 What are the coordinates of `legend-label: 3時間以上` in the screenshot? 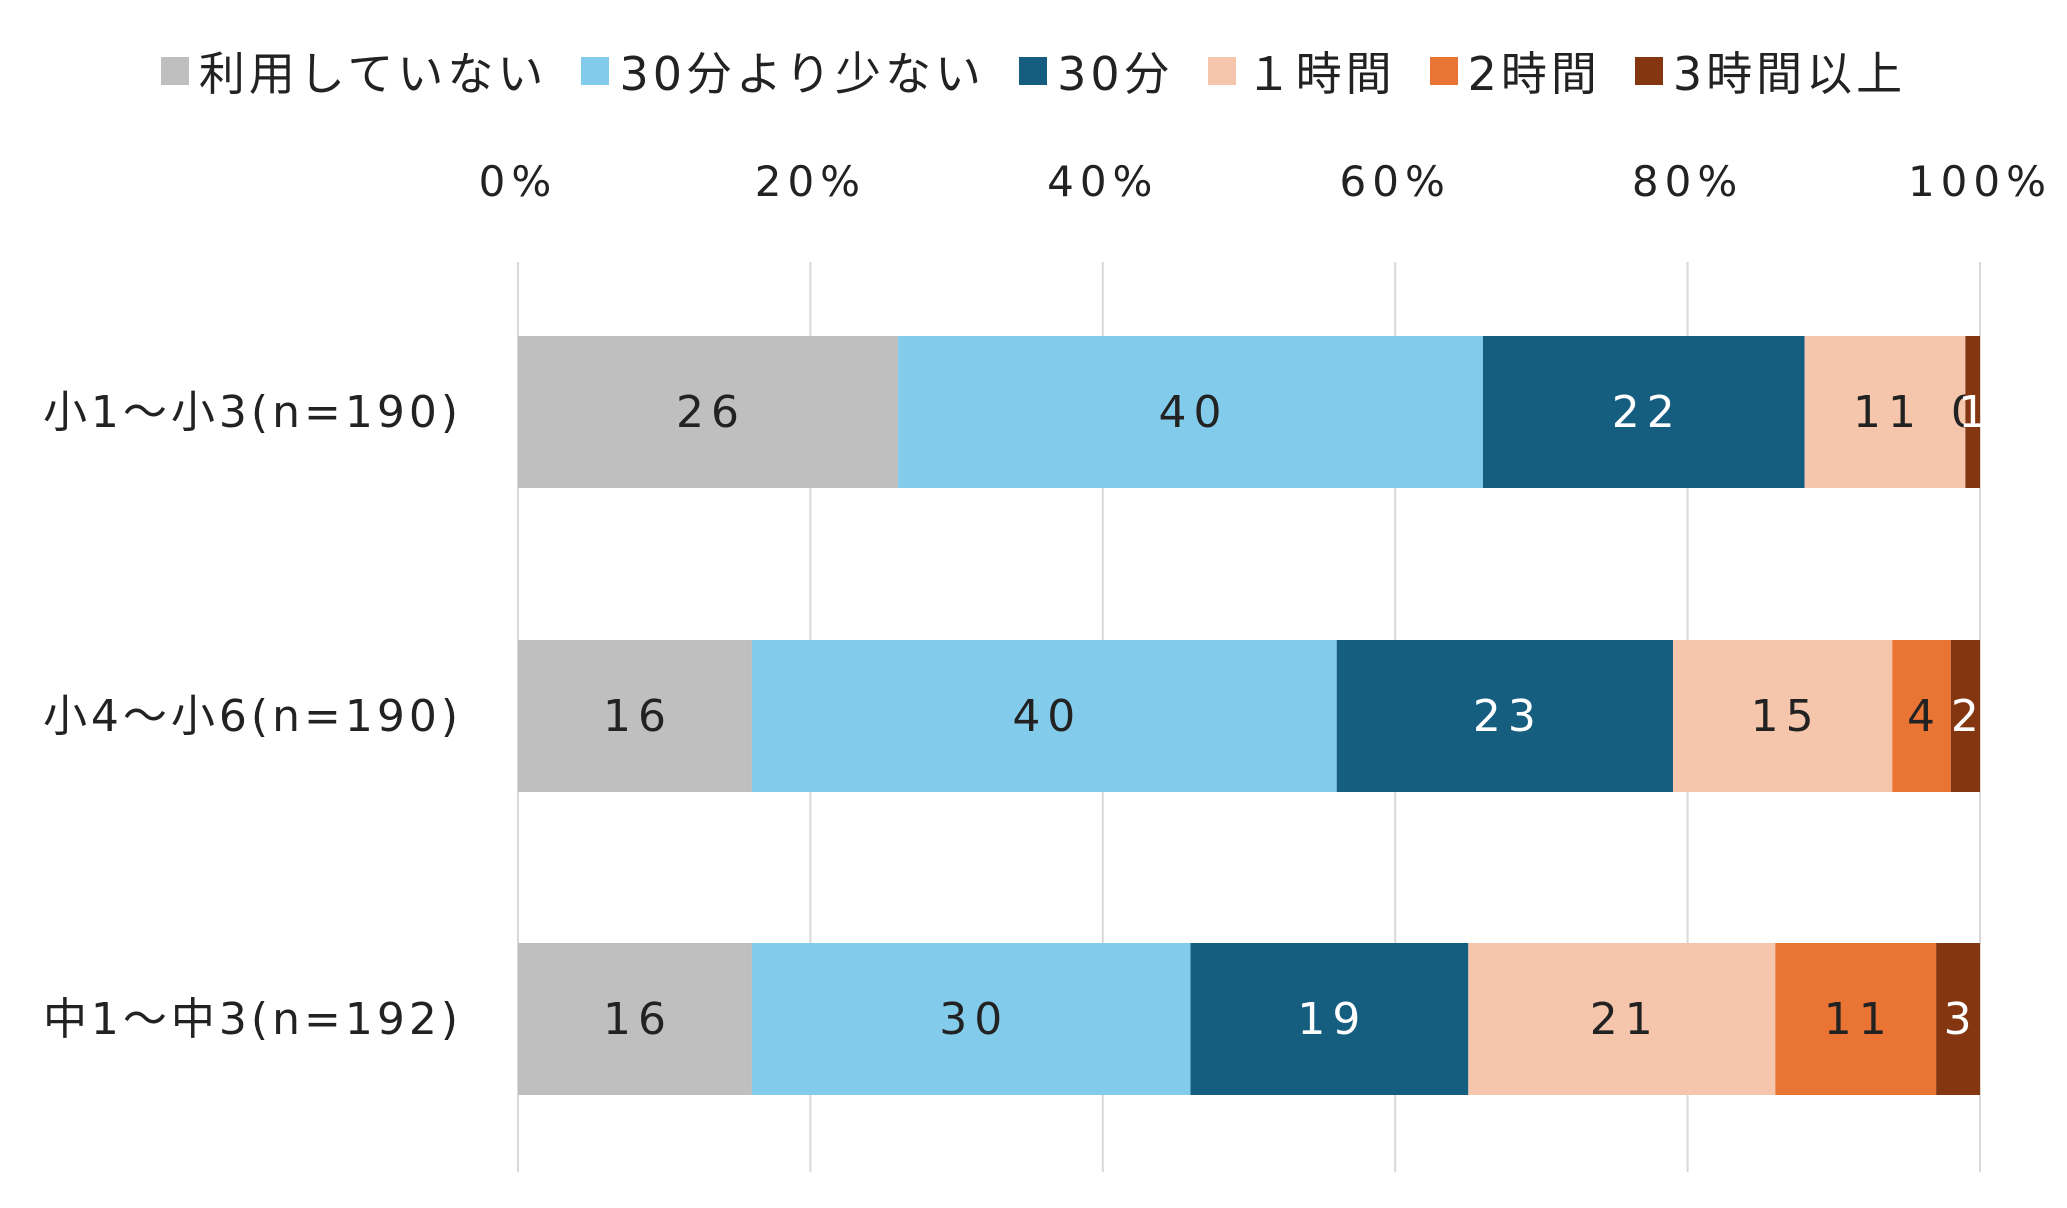 It's located at (1789, 74).